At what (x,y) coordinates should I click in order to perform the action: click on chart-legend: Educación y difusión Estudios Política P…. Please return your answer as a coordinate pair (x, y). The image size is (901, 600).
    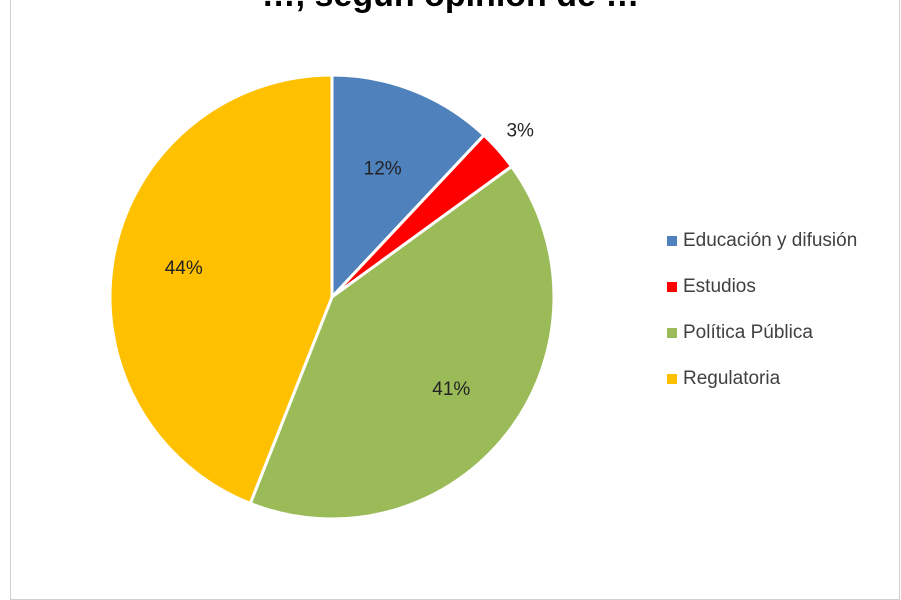
    Looking at the image, I should click on (762, 310).